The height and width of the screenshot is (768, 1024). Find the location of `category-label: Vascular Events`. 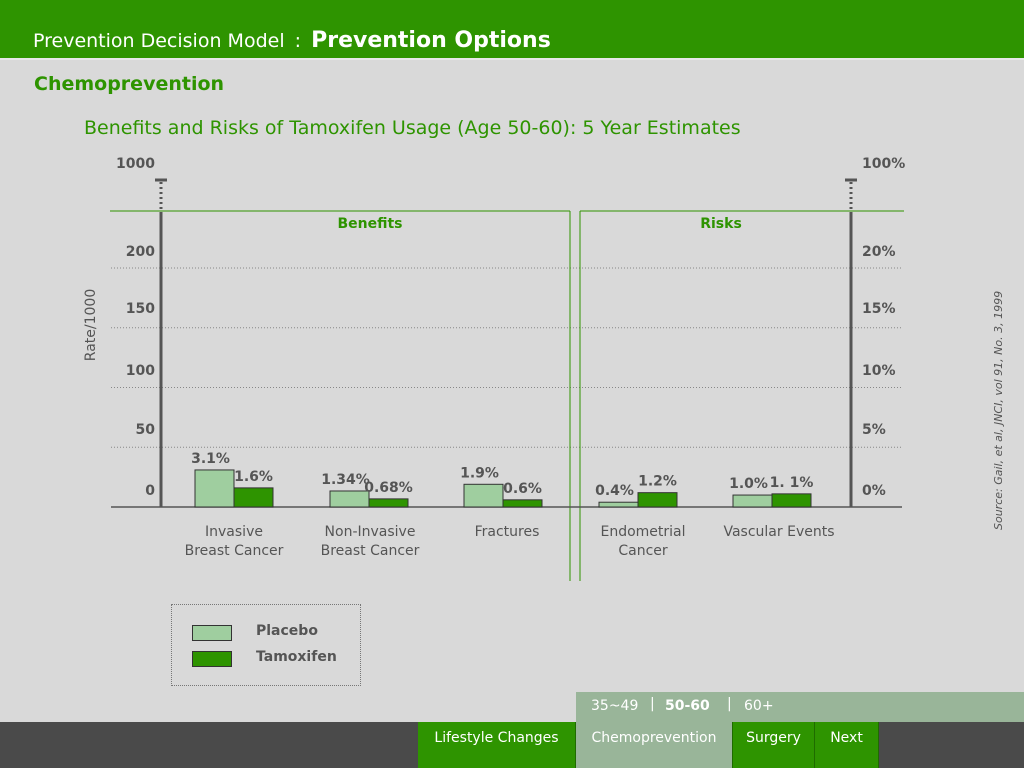

category-label: Vascular Events is located at coordinates (778, 532).